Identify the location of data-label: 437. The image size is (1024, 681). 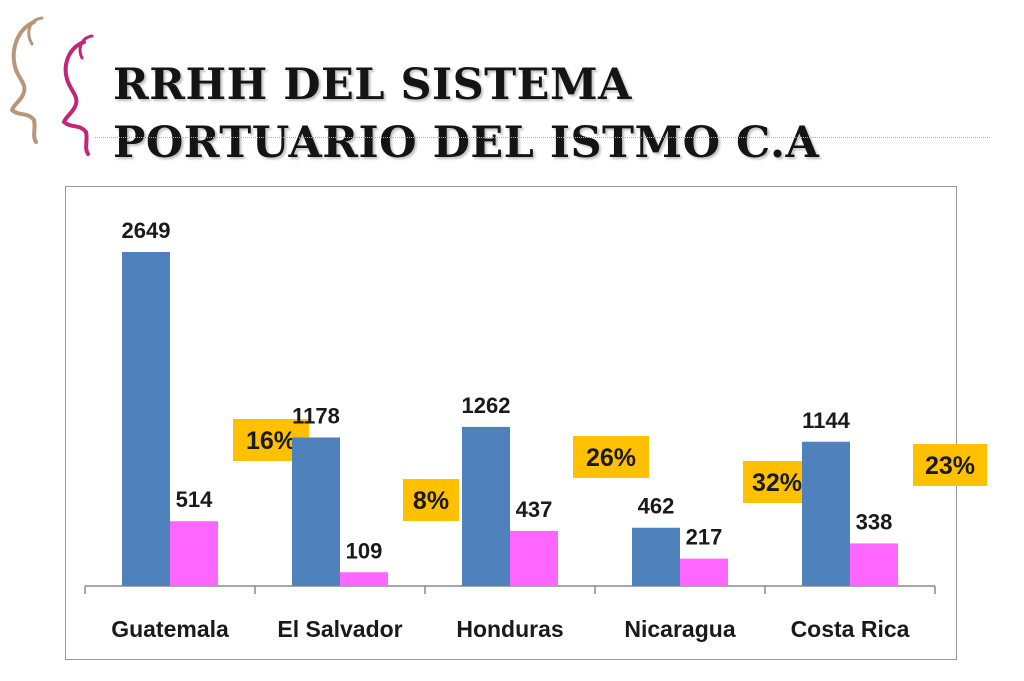
(534, 509).